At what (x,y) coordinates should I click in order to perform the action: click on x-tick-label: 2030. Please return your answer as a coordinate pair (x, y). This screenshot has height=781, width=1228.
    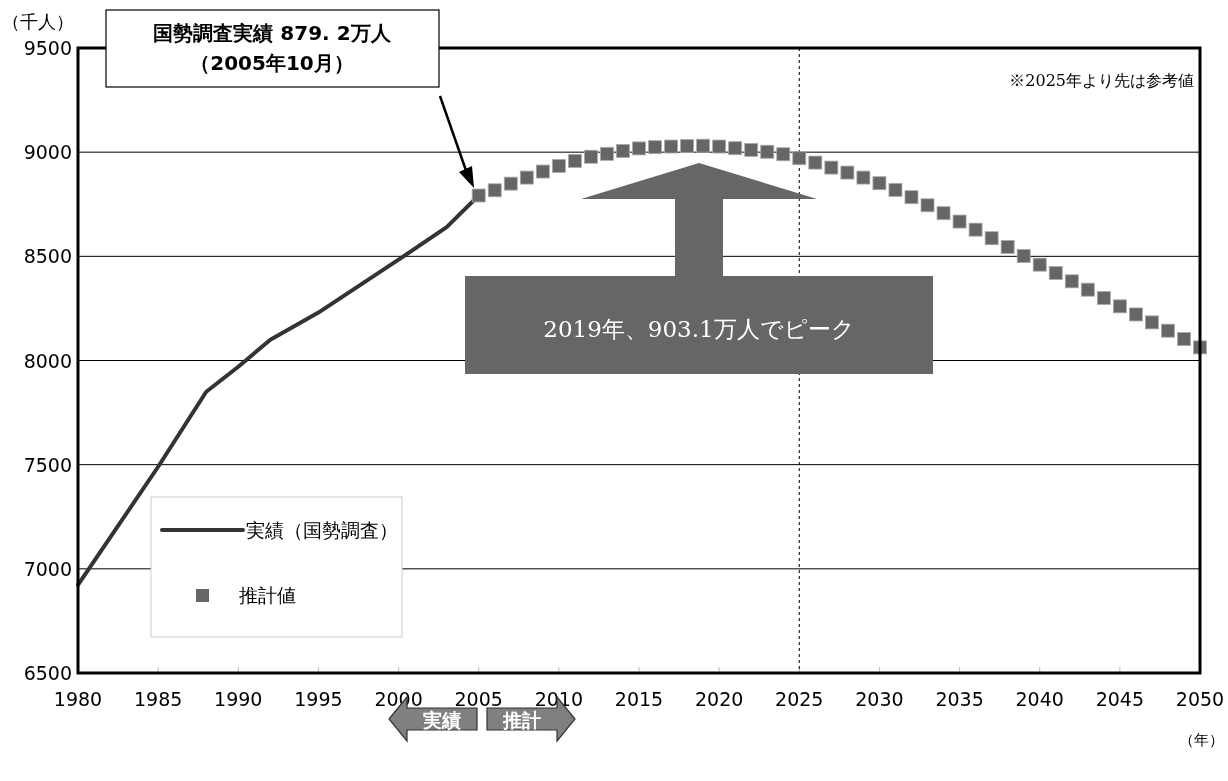
    Looking at the image, I should click on (879, 699).